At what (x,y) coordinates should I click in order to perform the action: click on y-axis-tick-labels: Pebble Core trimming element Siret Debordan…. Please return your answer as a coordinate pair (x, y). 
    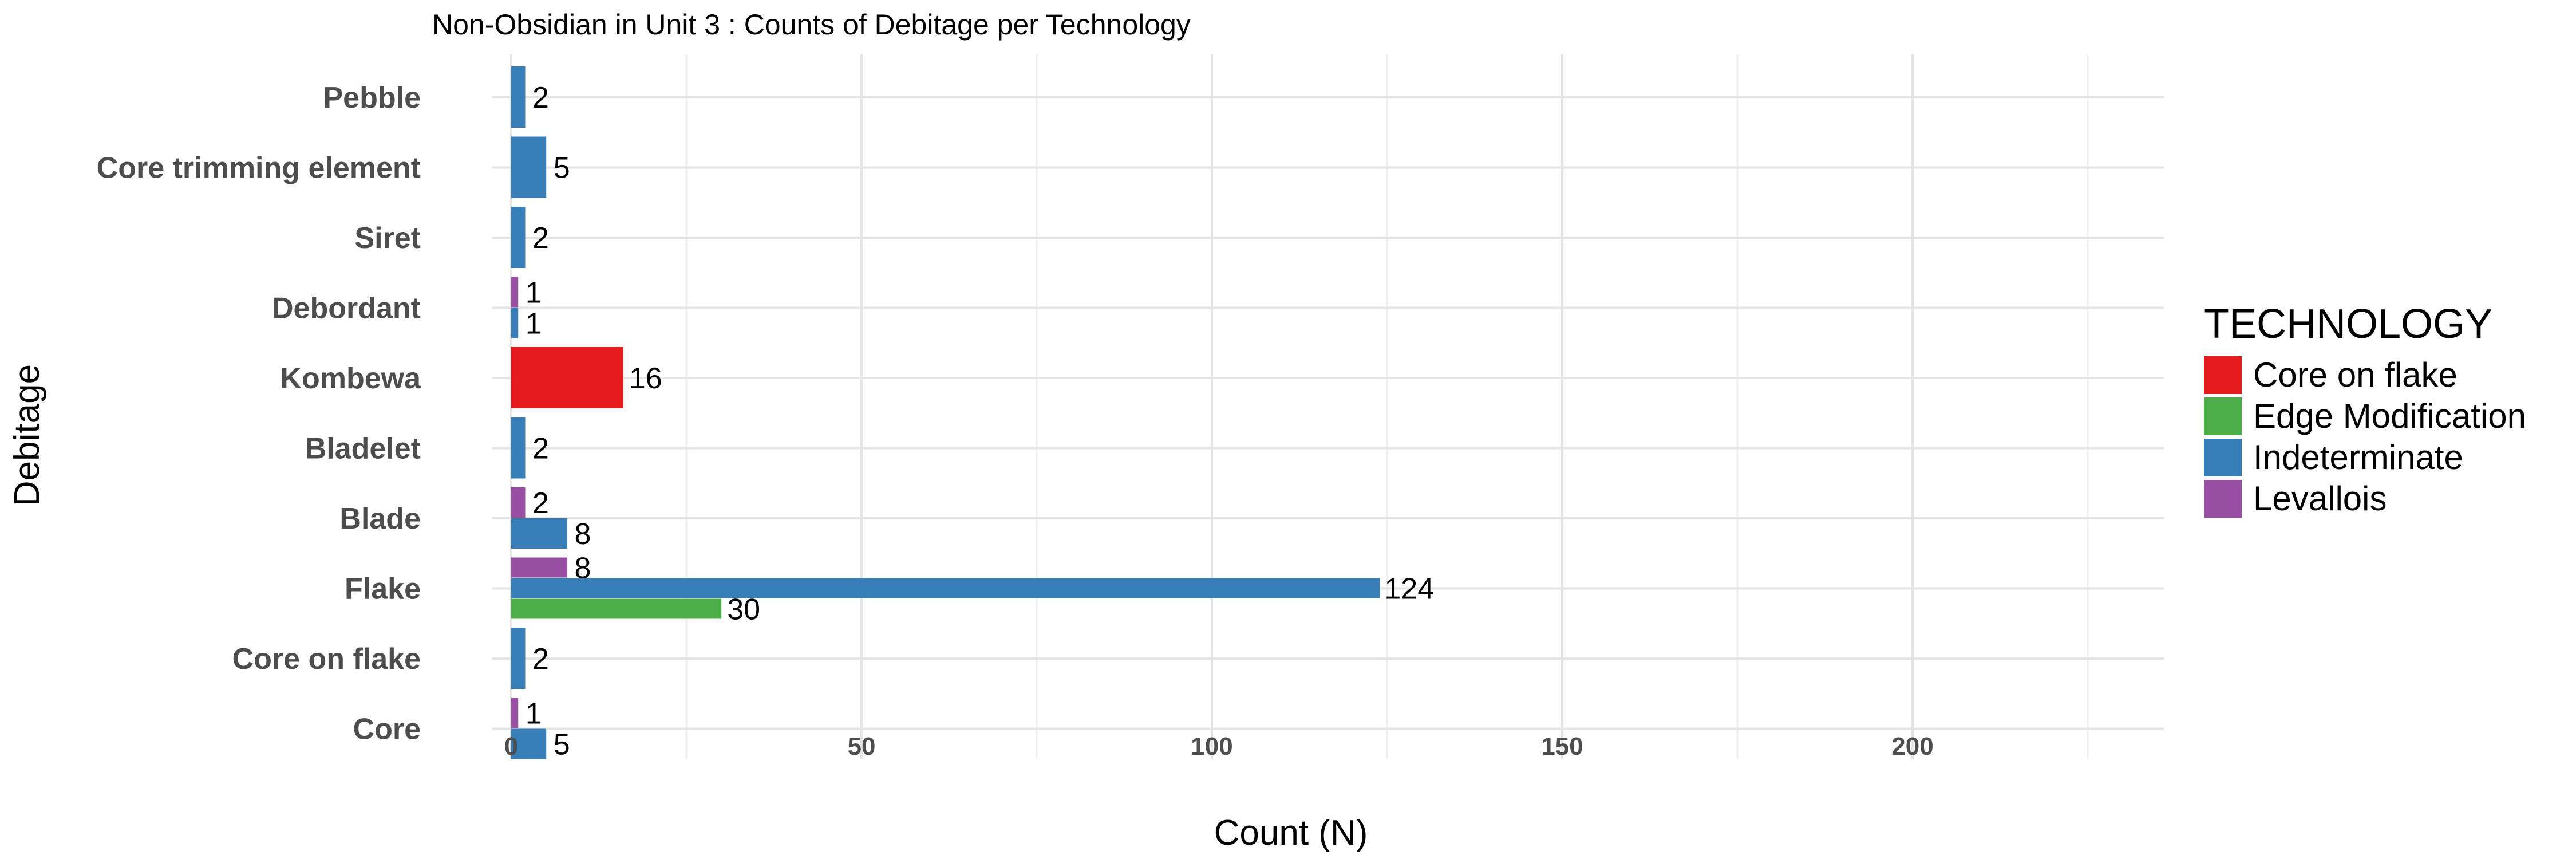
    Looking at the image, I should click on (259, 414).